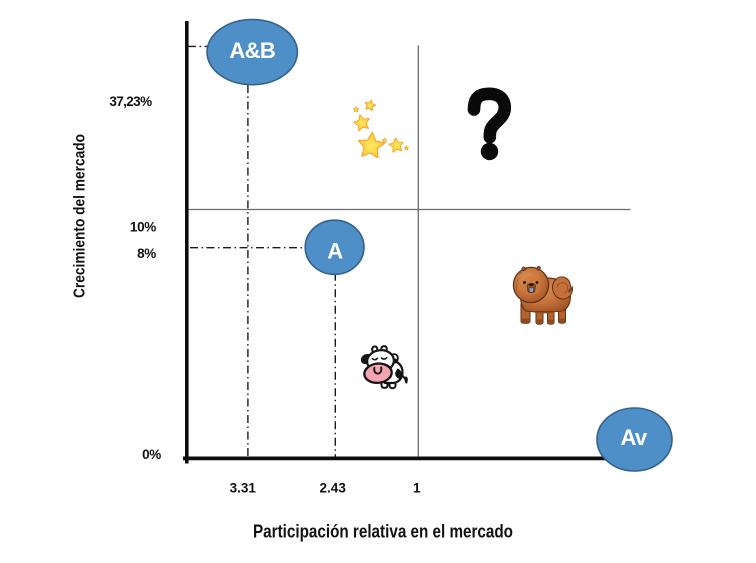 This screenshot has height=563, width=756. I want to click on svg-text: 0%, so click(151, 454).